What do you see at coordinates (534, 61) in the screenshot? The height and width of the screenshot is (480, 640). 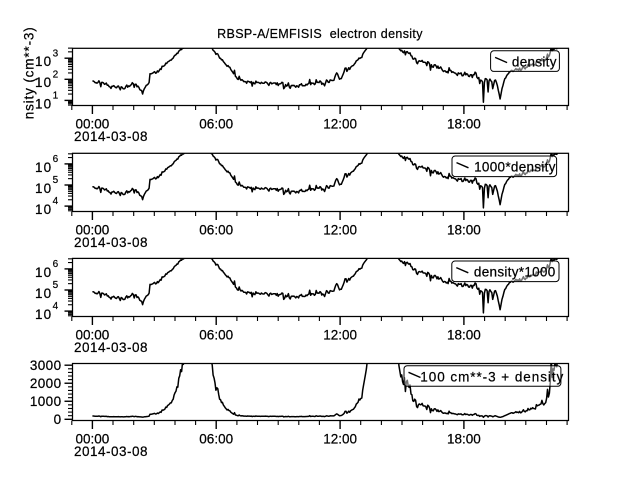 I see `svg-text: density` at bounding box center [534, 61].